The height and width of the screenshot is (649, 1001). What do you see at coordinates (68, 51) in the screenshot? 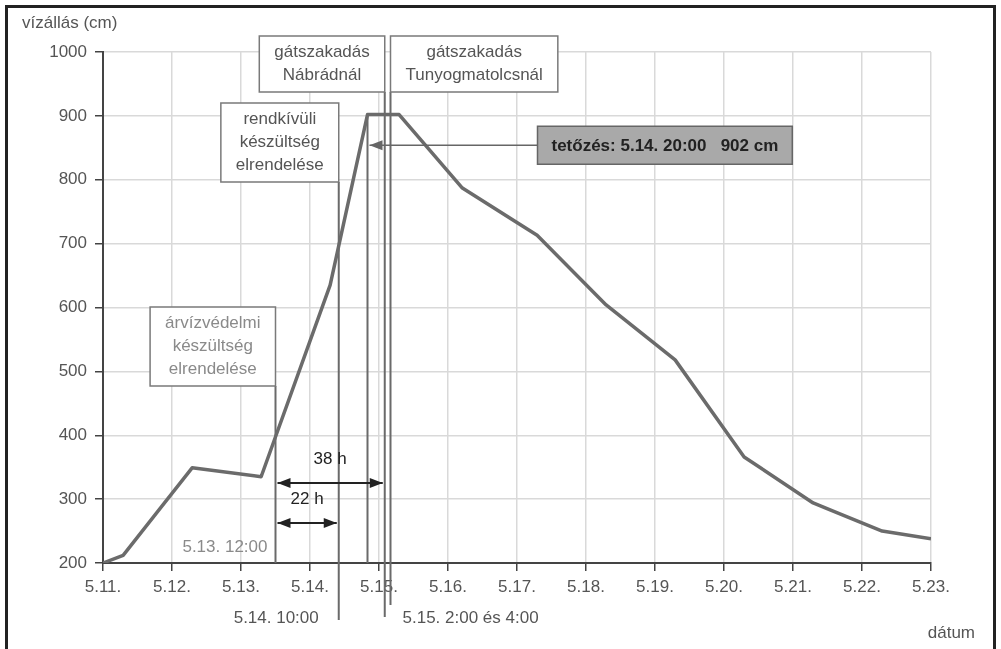
I see `y-tick-label: 1000` at bounding box center [68, 51].